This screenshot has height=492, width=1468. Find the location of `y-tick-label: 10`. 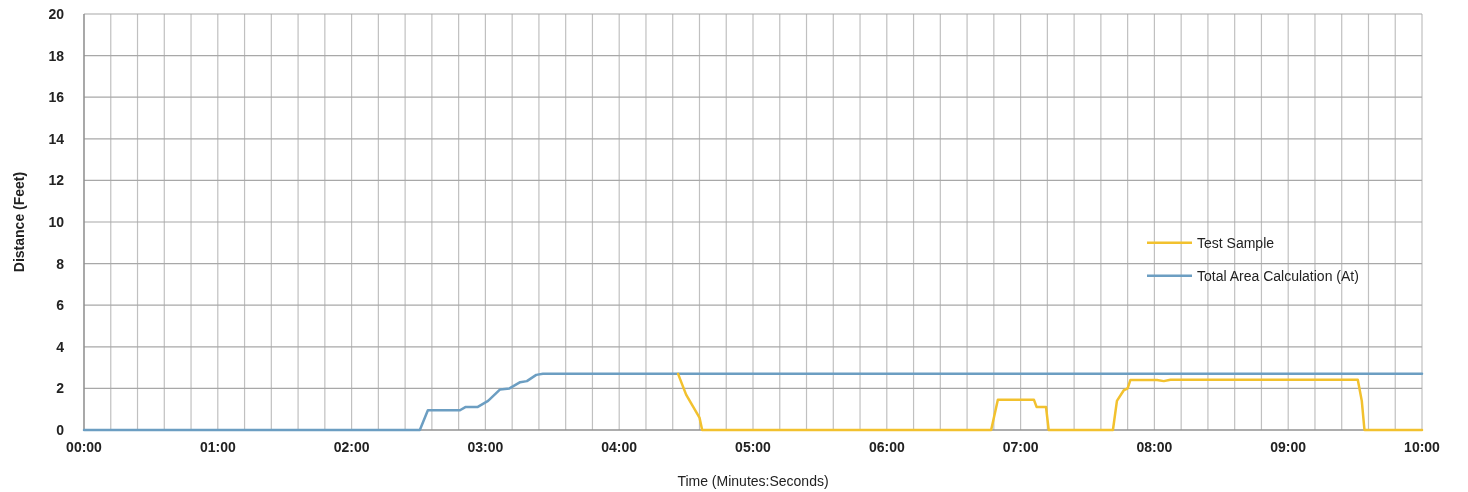

y-tick-label: 10 is located at coordinates (56, 222).